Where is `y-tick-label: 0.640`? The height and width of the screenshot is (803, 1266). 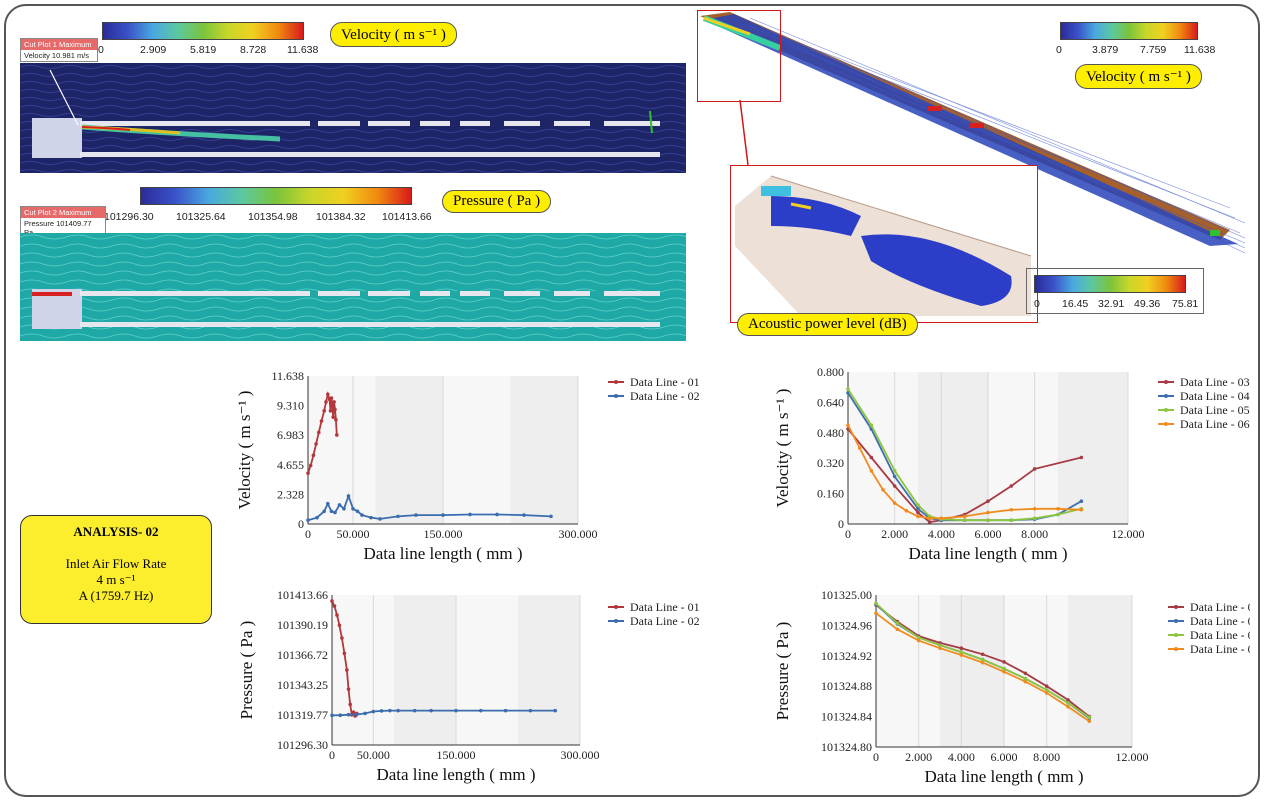
y-tick-label: 0.640 is located at coordinates (830, 402).